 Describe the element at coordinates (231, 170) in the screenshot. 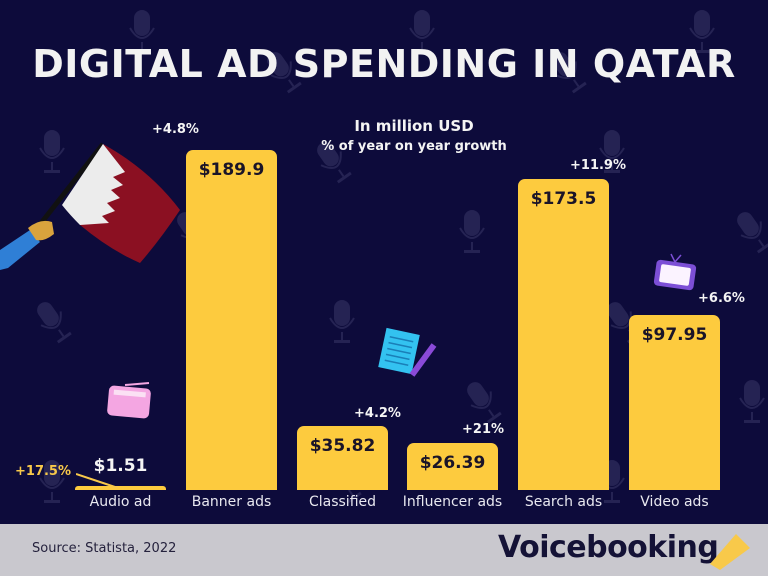

I see `value-label: $189.9` at that location.